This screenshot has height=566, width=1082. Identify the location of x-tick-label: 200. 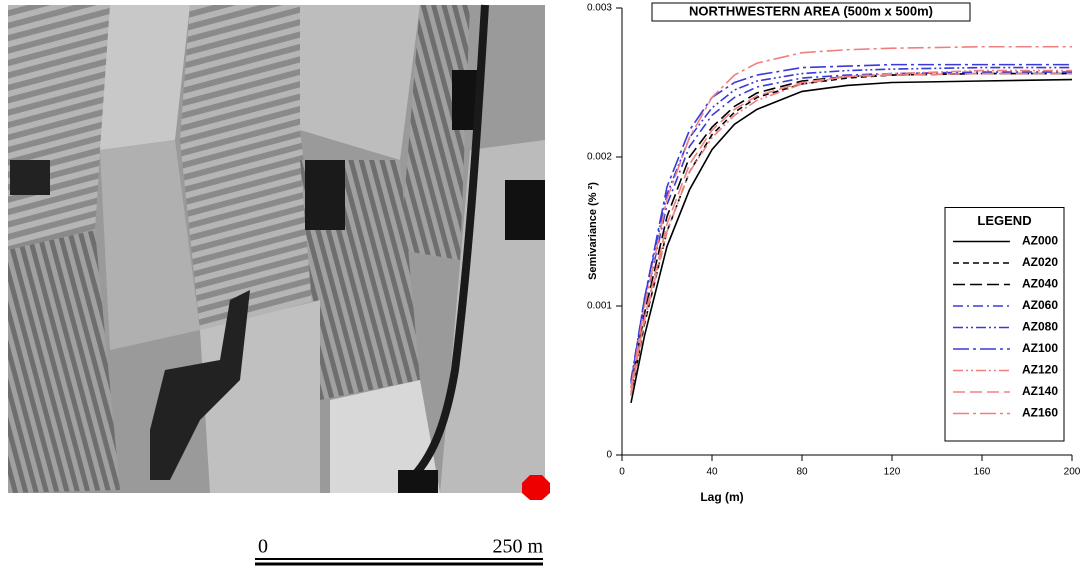
(1072, 472).